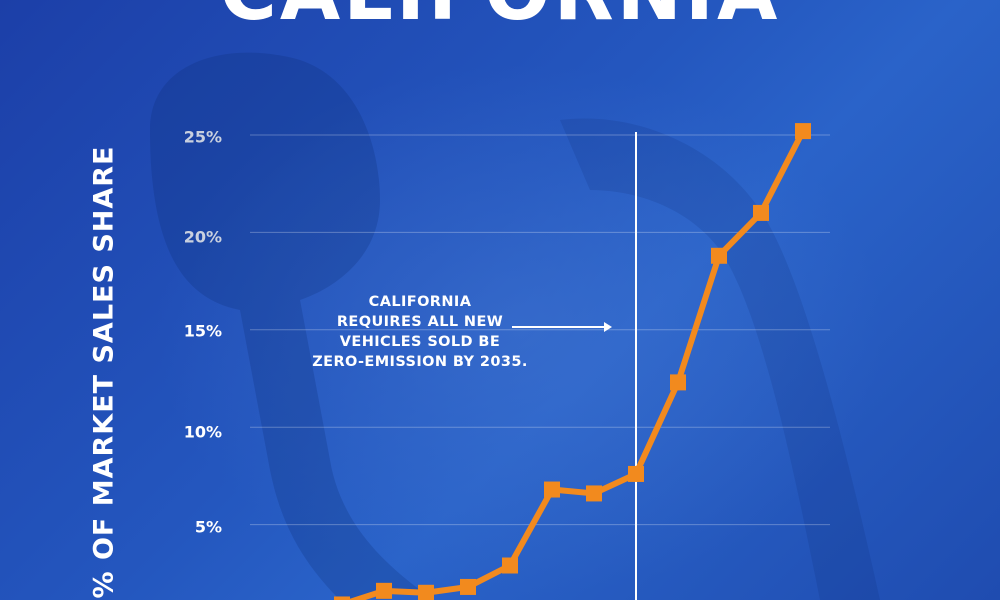 Image resolution: width=1000 pixels, height=600 pixels. What do you see at coordinates (608, 327) in the screenshot?
I see `arrow-head` at bounding box center [608, 327].